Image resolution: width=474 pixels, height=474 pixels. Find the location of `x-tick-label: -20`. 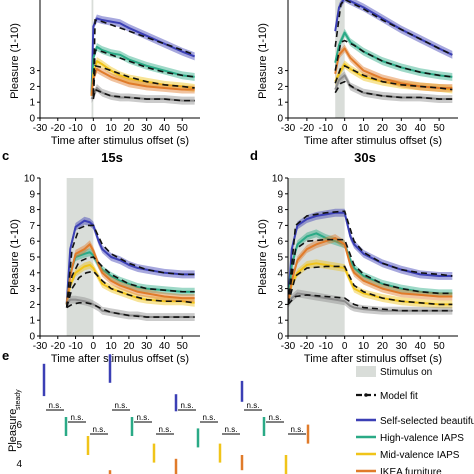

x-tick-label: -20 is located at coordinates (307, 128).